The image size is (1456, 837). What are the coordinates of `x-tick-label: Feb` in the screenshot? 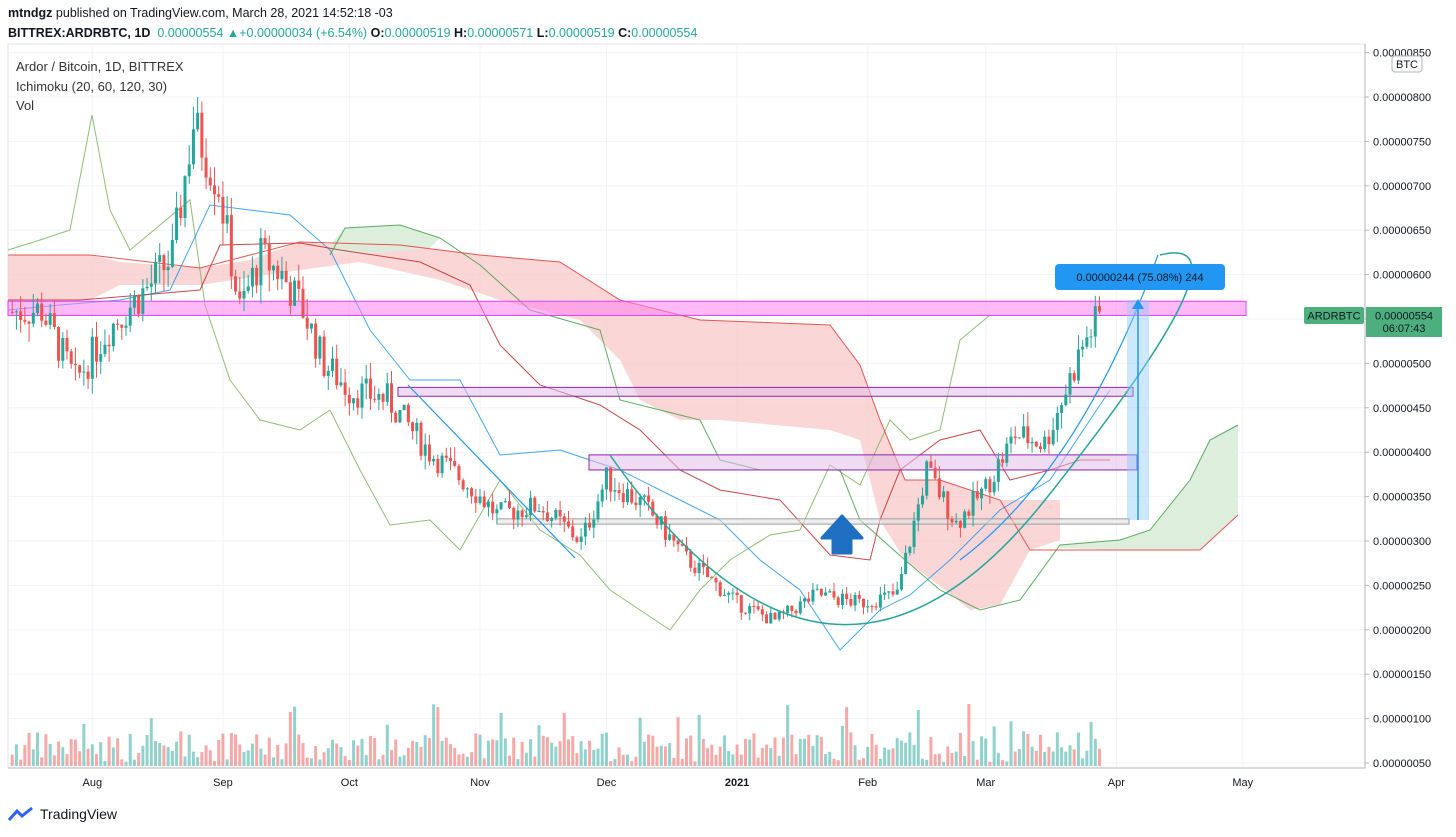 It's located at (867, 783).